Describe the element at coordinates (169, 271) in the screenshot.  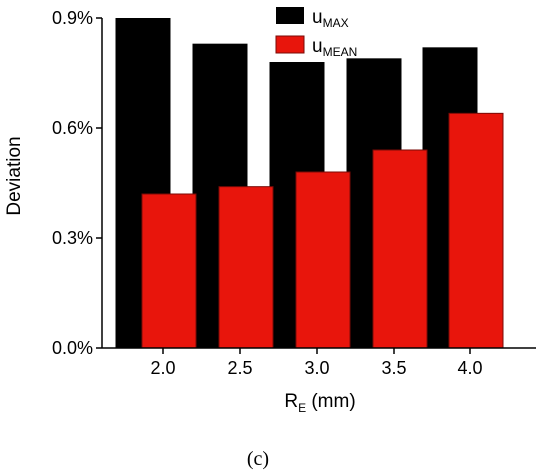
I see `bar-mean-2.0` at that location.